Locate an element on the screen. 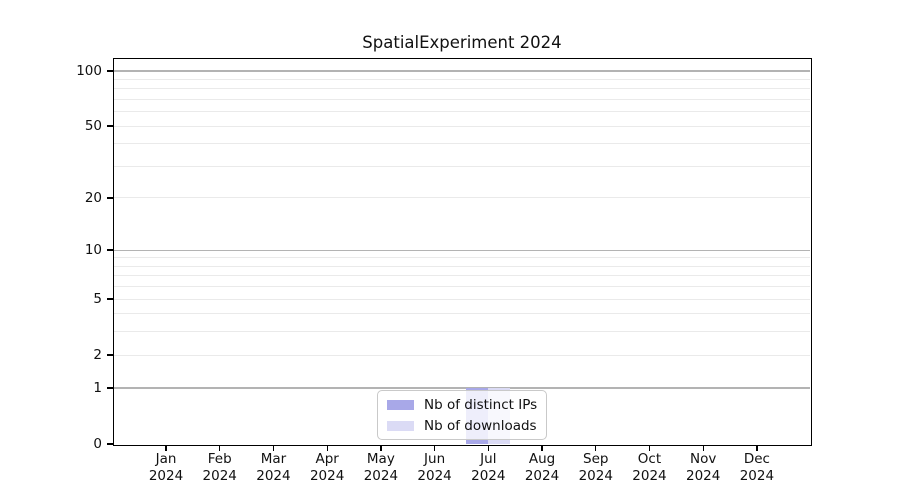 The image size is (900, 500). x-tick-label-mar: Mar 2024 is located at coordinates (273, 467).